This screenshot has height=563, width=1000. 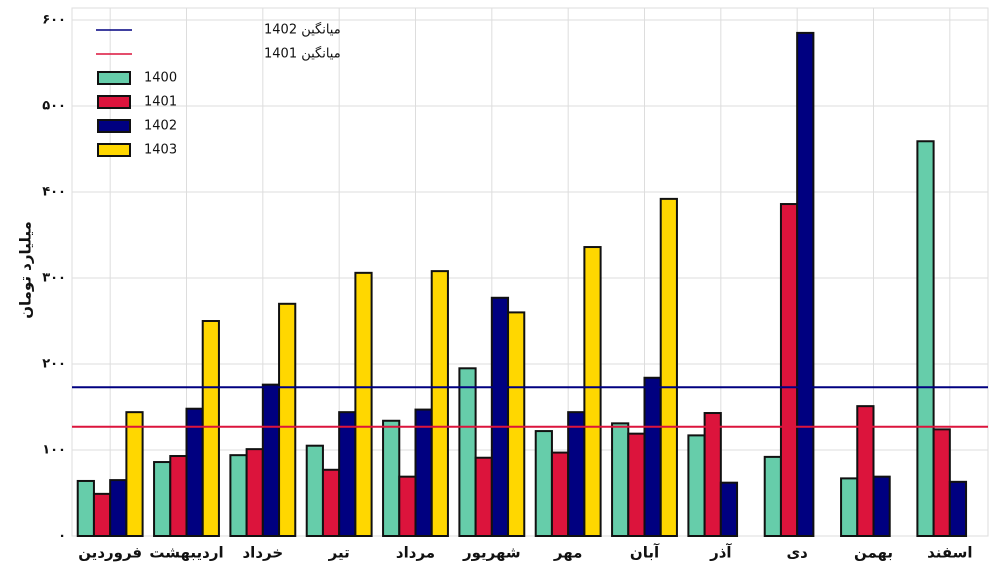 What do you see at coordinates (645, 553) in the screenshot?
I see `x-tick-label: آبان` at bounding box center [645, 553].